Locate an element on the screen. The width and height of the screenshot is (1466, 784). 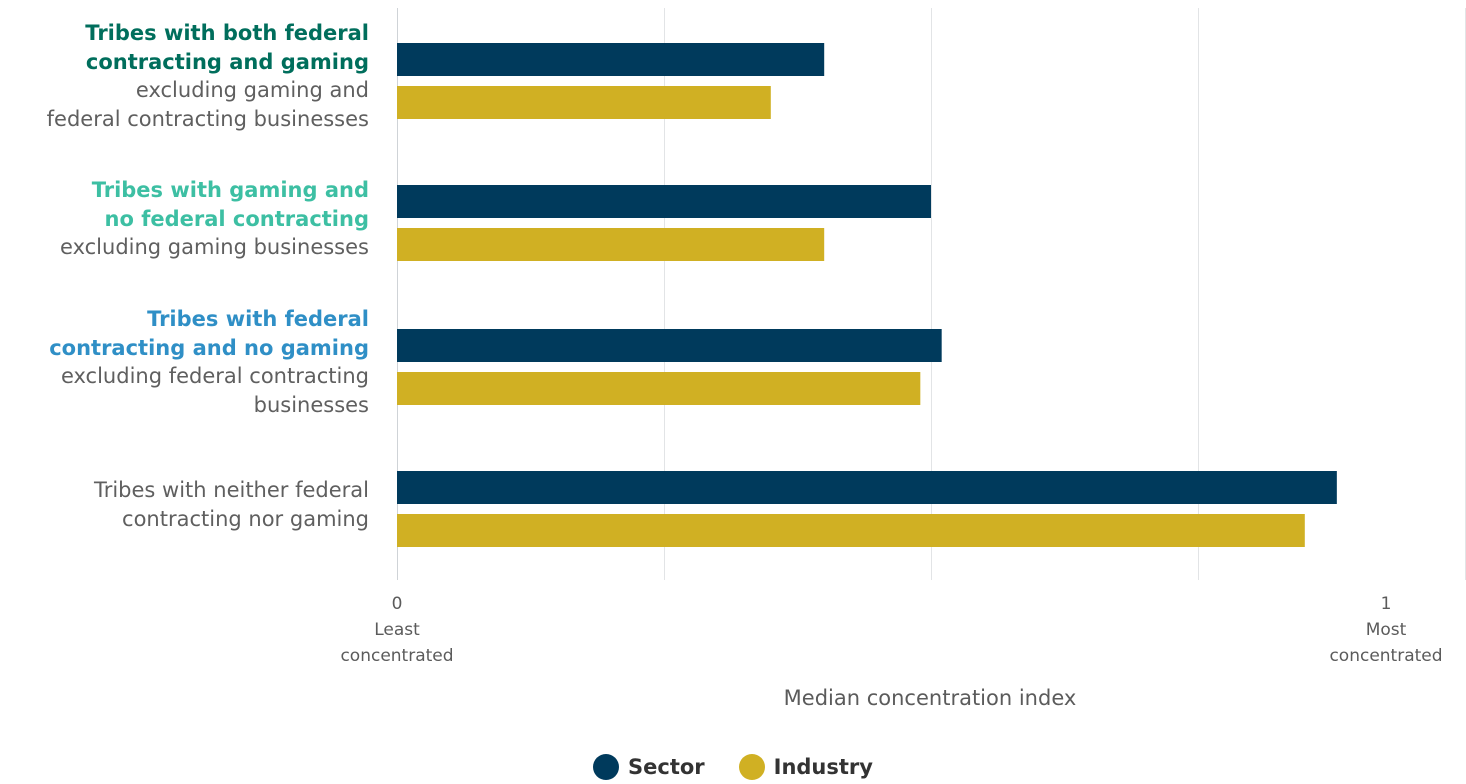
category-heading-line: Tribes with both federal is located at coordinates (227, 33).